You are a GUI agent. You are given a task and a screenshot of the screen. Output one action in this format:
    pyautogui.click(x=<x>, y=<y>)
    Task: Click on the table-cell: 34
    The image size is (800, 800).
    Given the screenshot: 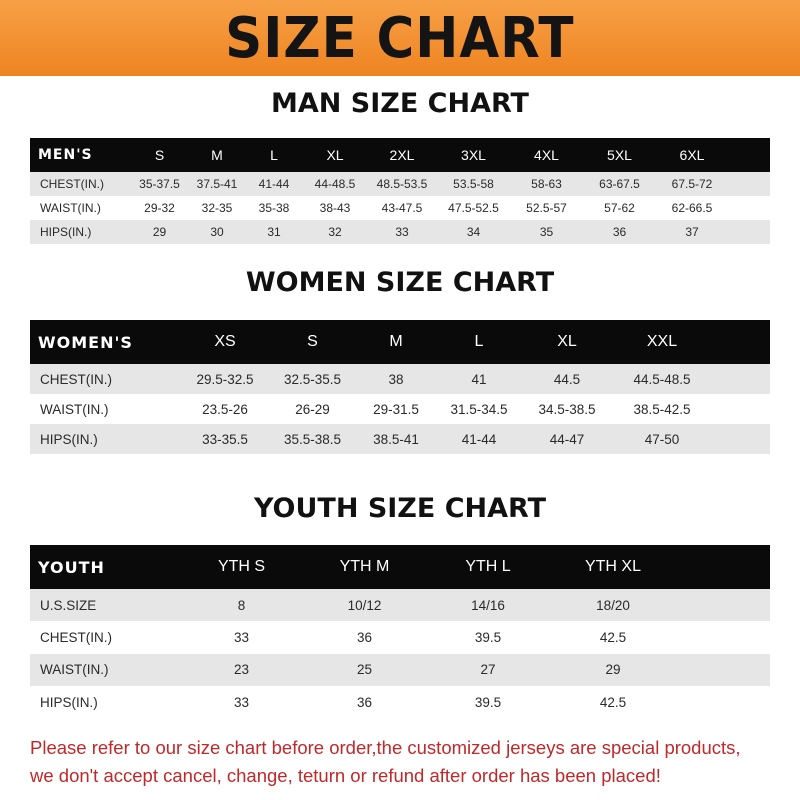 What is the action you would take?
    pyautogui.click(x=473, y=232)
    